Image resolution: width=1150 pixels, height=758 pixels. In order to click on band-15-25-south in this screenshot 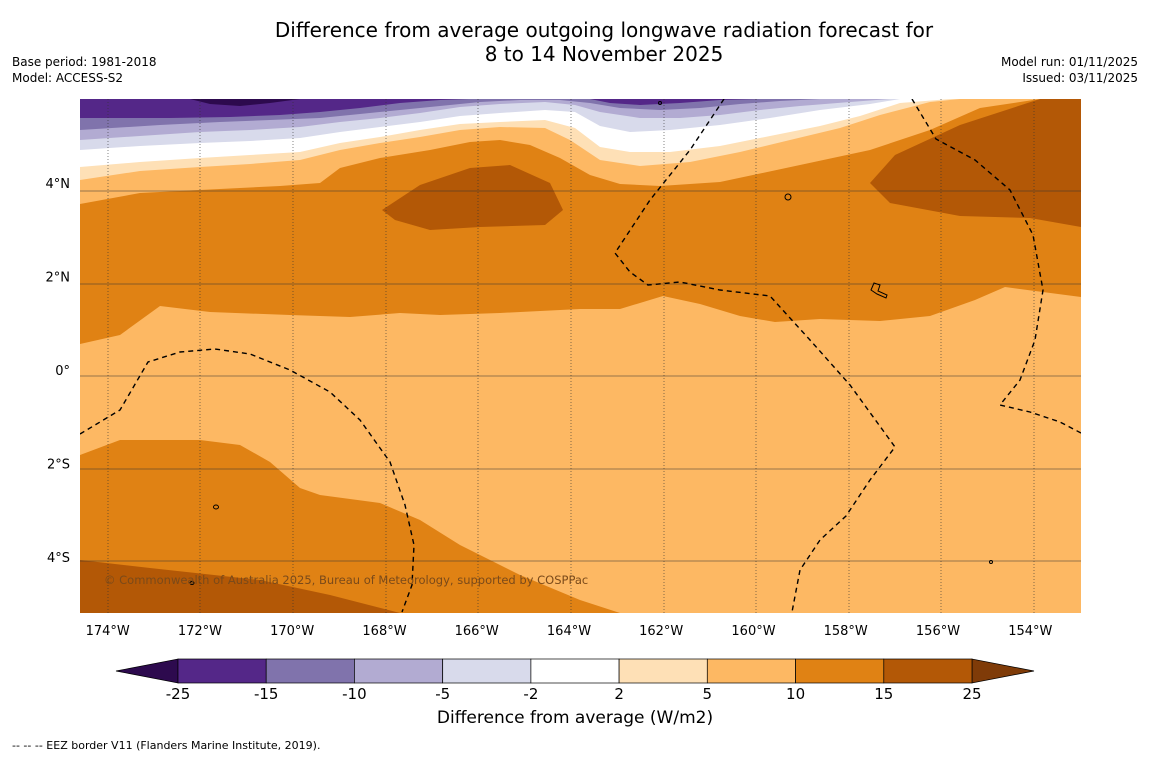, I will do `click(240, 586)`.